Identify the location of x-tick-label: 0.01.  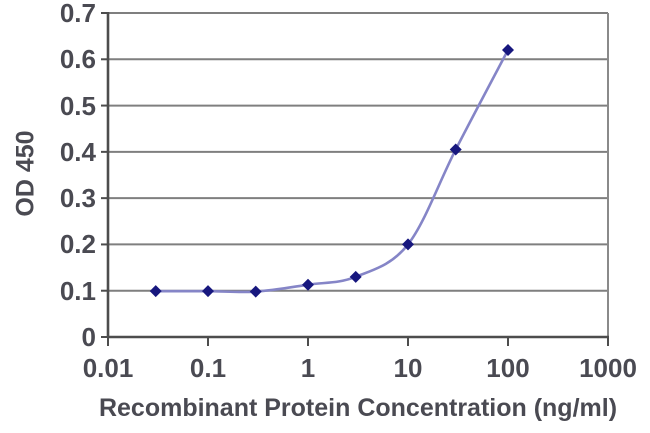
(108, 368).